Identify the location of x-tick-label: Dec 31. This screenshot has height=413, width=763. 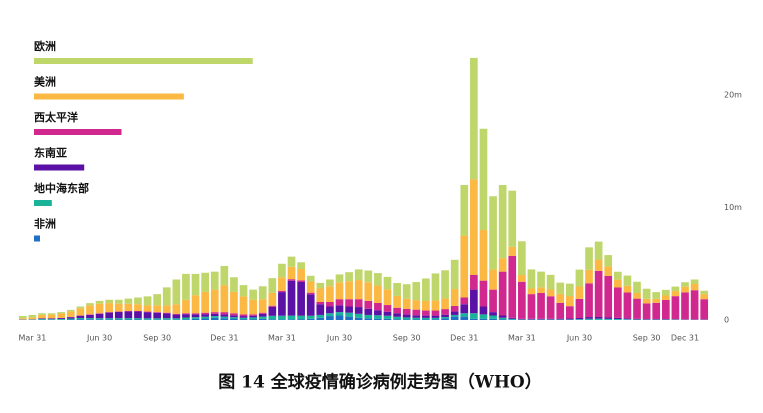
(464, 338).